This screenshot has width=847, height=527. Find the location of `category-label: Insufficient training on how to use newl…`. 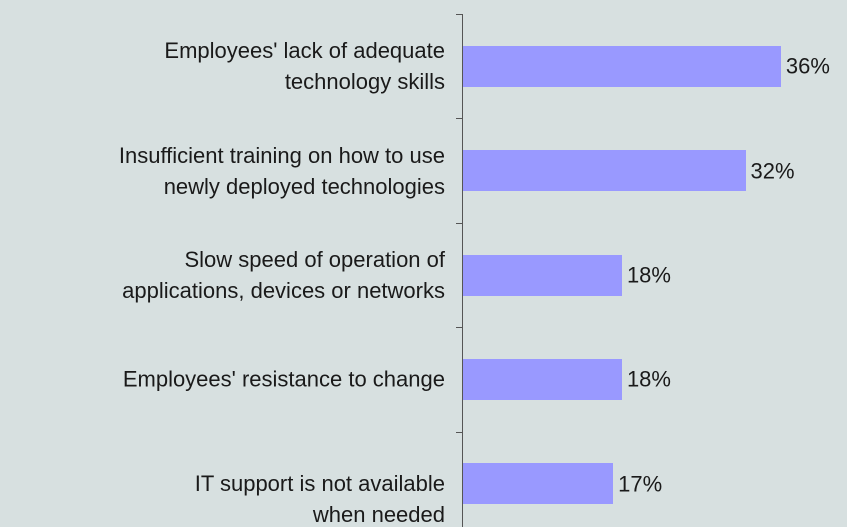

category-label: Insufficient training on how to use newl… is located at coordinates (281, 170).